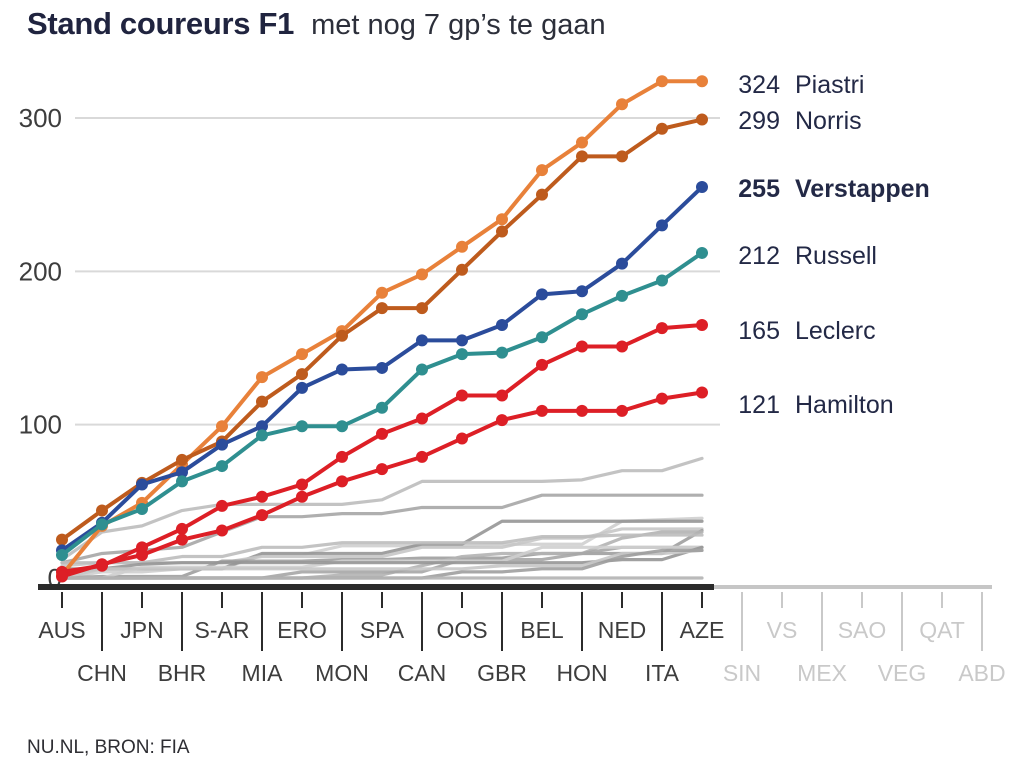 The width and height of the screenshot is (1024, 768). What do you see at coordinates (461, 630) in the screenshot?
I see `x-tick-label-OOS: OOS` at bounding box center [461, 630].